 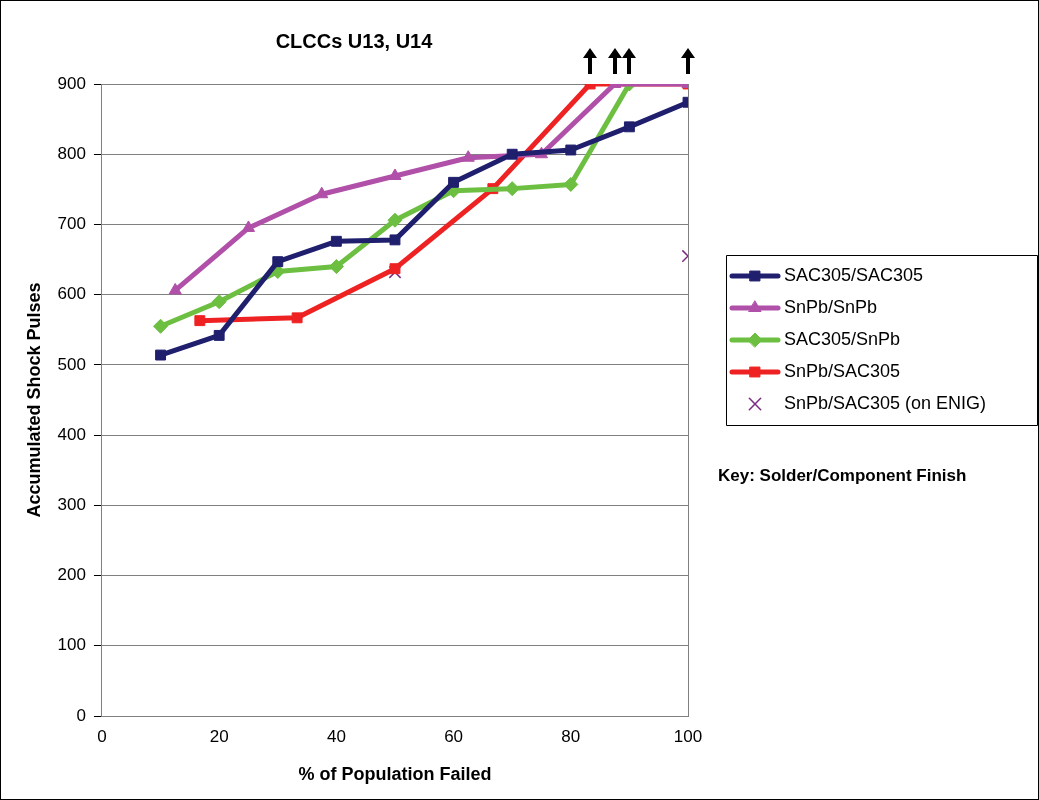 What do you see at coordinates (33, 400) in the screenshot?
I see `y-axis-title: Accumulated Shock Pulses` at bounding box center [33, 400].